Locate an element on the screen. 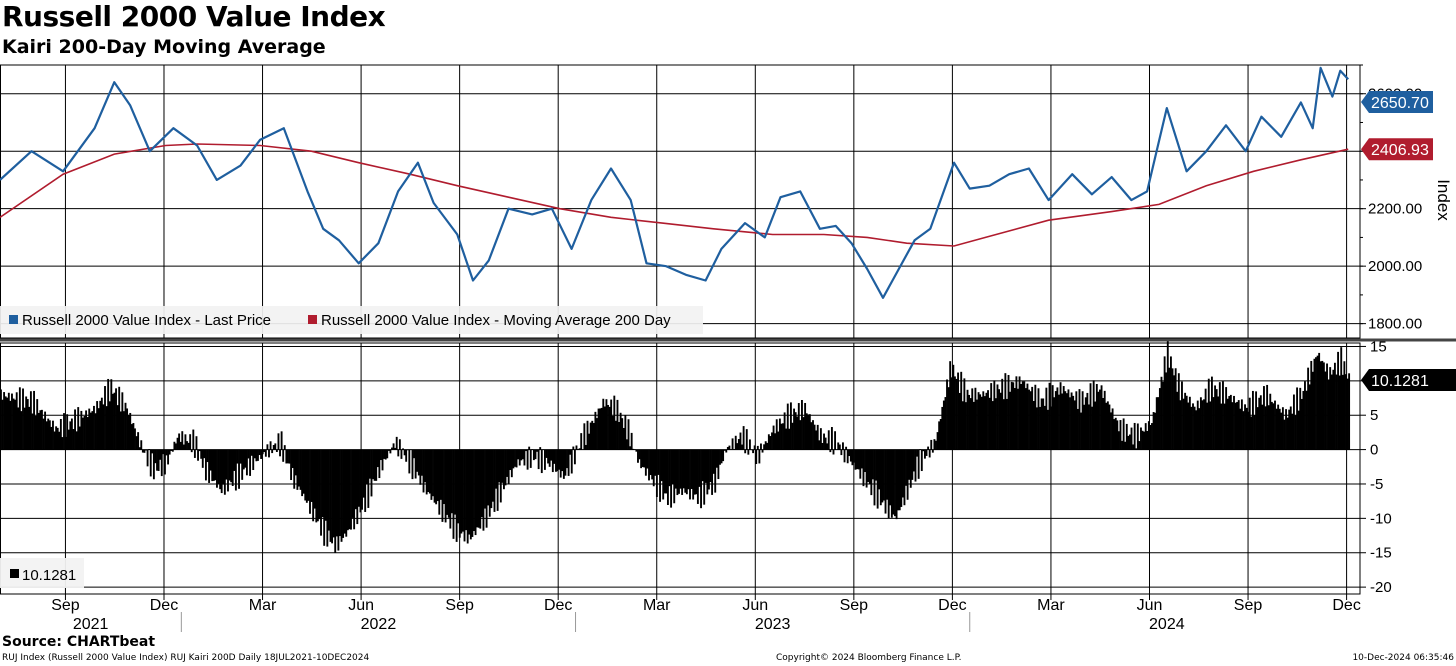  moving-average-tag-text: 2406.93 is located at coordinates (1400, 150).